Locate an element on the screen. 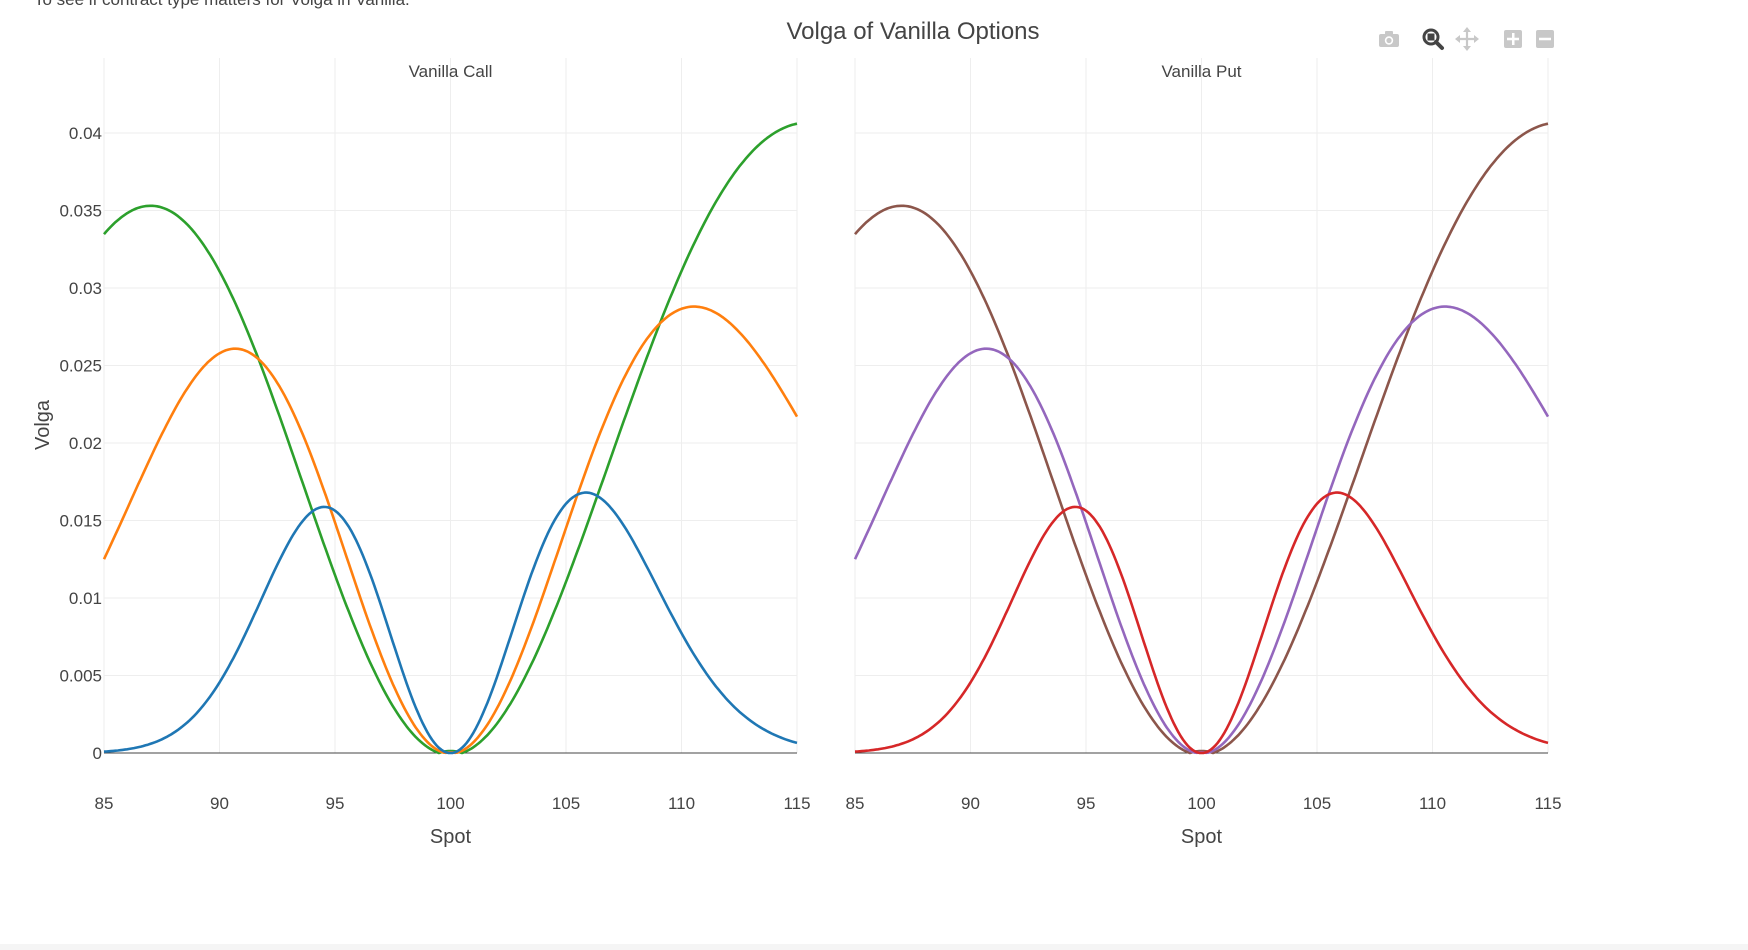  zoom-icon is located at coordinates (1433, 39).